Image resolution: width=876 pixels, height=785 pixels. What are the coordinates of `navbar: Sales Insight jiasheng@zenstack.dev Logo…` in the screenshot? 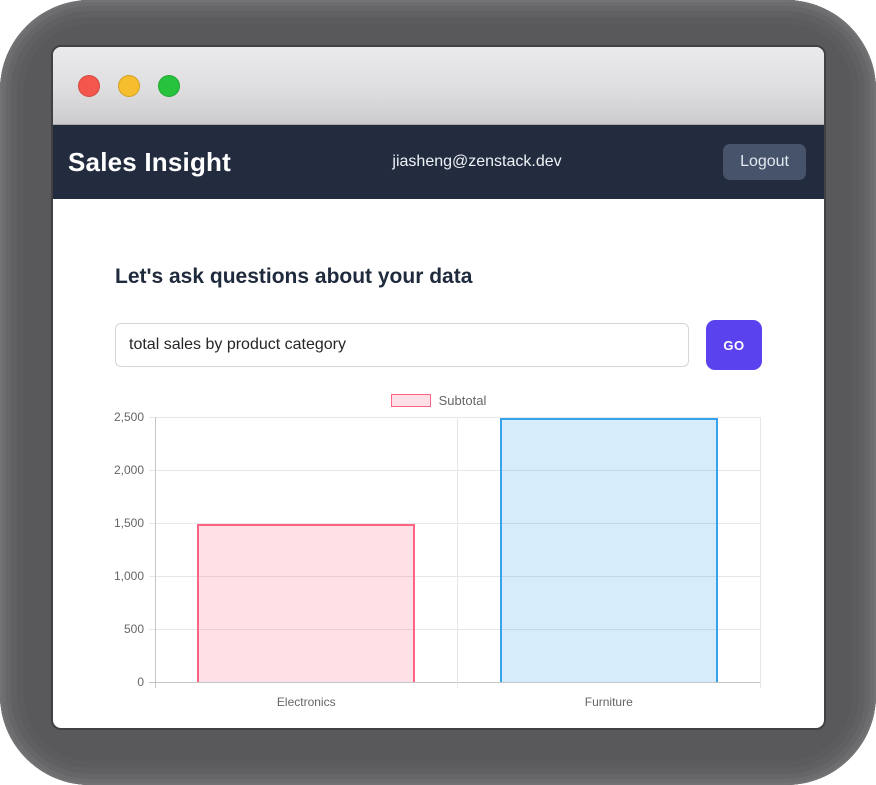 It's located at (438, 162).